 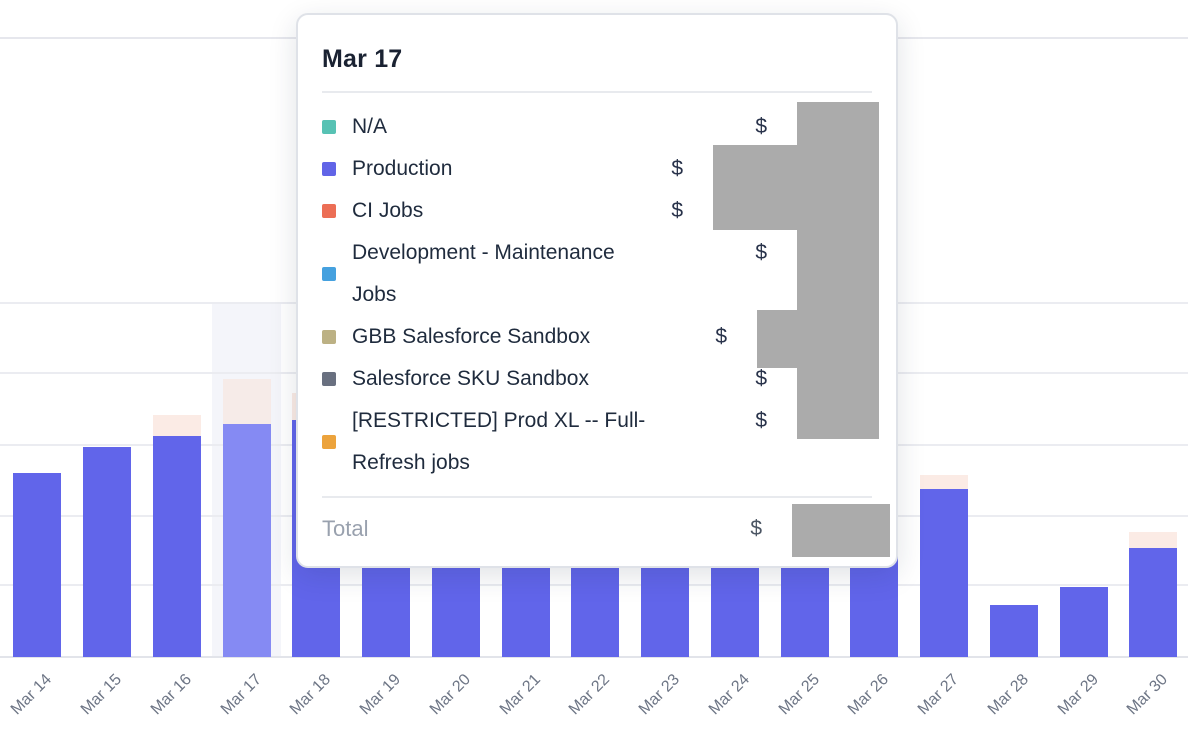 What do you see at coordinates (370, 126) in the screenshot?
I see `series-label: N/A` at bounding box center [370, 126].